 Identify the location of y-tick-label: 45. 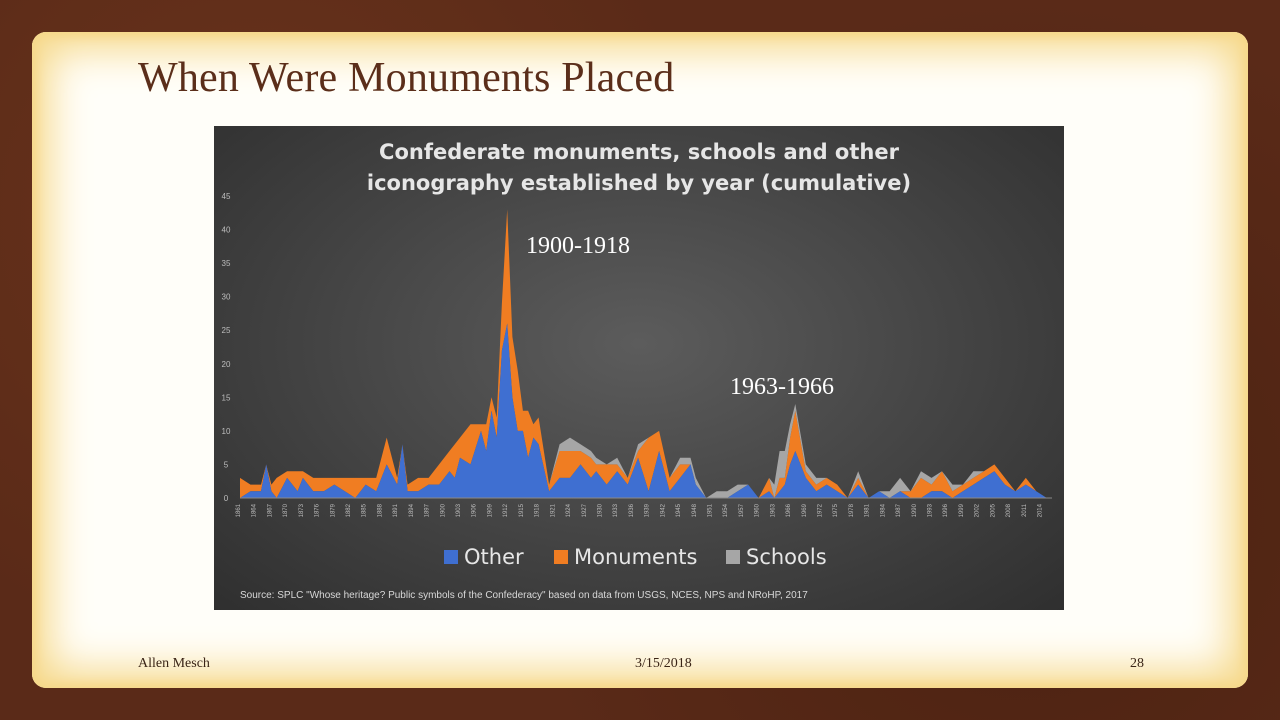
(226, 196).